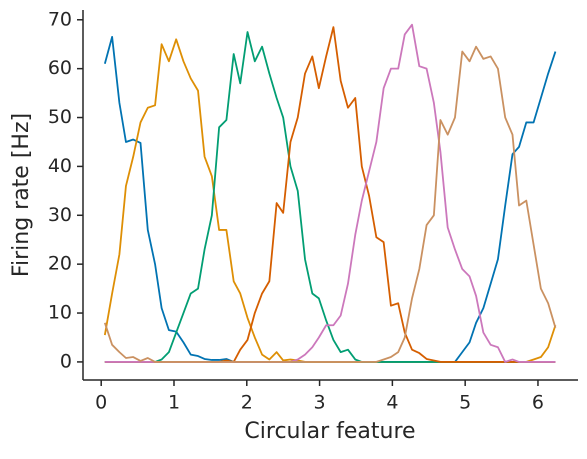 The height and width of the screenshot is (459, 587). Describe the element at coordinates (101, 403) in the screenshot. I see `x-tick-label: 0` at that location.